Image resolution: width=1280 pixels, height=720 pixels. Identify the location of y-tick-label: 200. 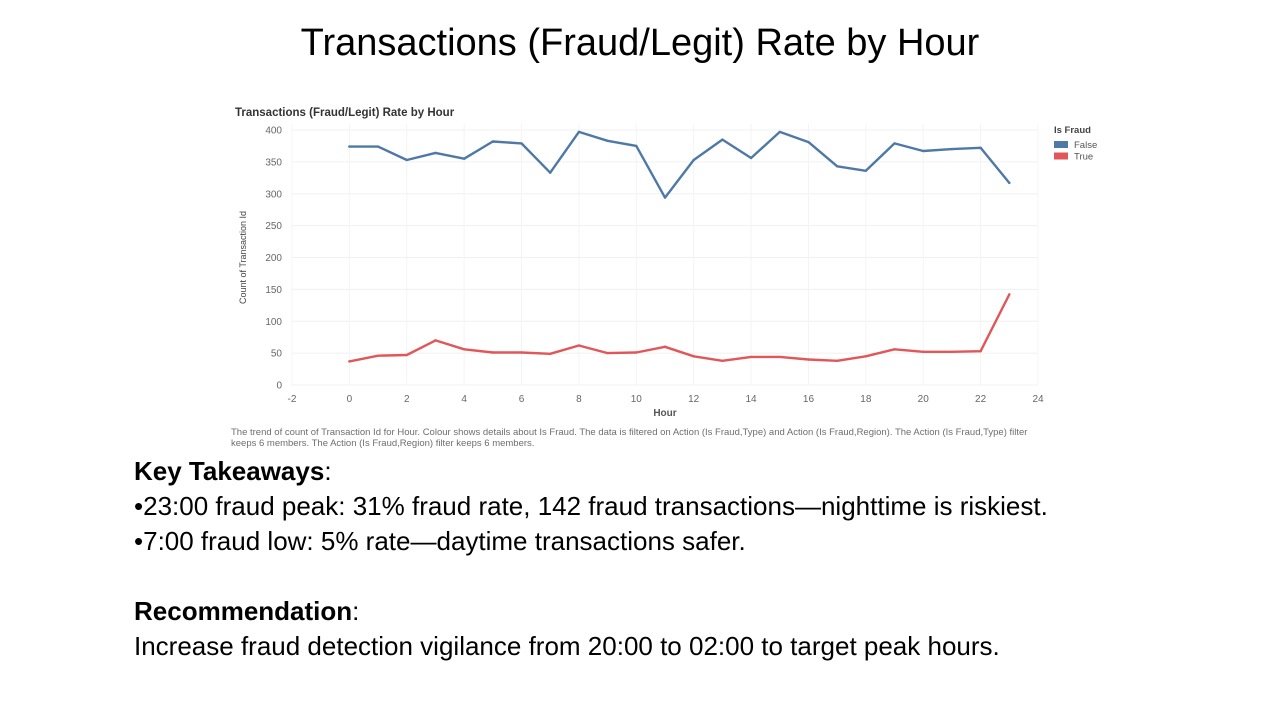
(273, 258).